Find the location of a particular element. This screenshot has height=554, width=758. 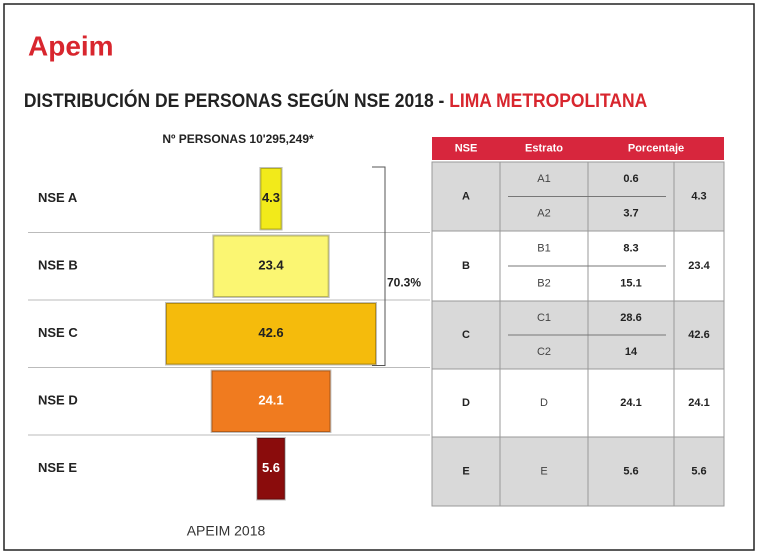

category-label: NSE A is located at coordinates (58, 197).